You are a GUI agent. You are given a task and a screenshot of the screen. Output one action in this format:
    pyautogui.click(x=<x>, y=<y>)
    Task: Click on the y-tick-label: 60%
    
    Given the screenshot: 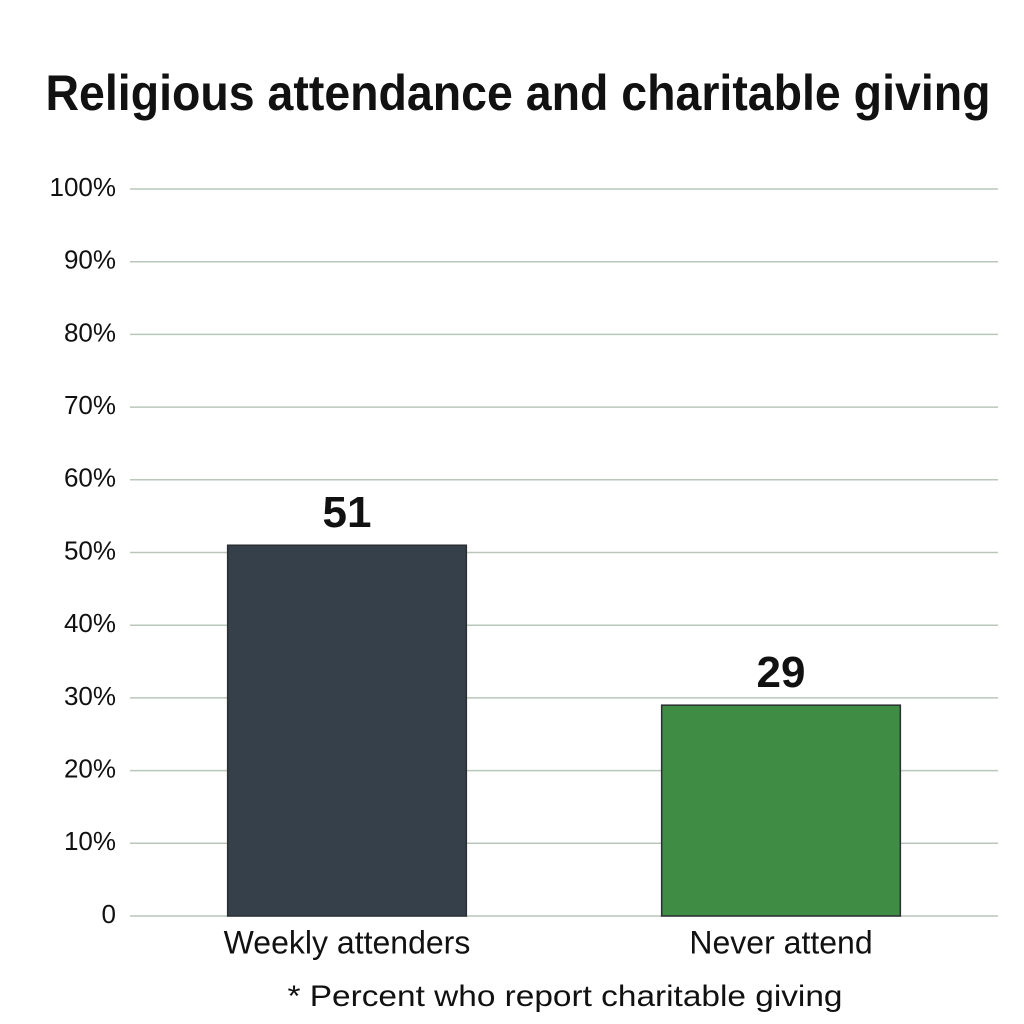 What is the action you would take?
    pyautogui.click(x=90, y=478)
    